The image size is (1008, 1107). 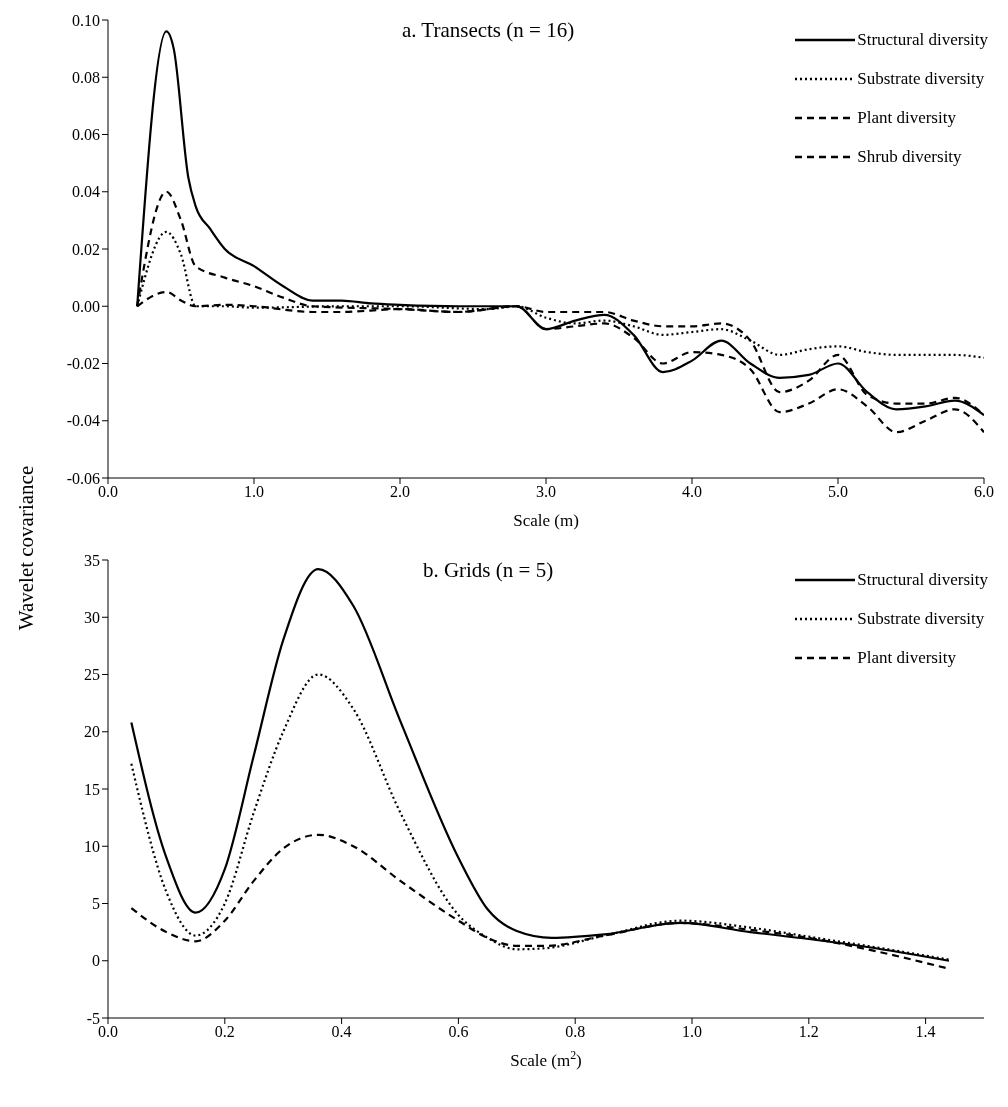 I want to click on x-tick-label: 1.2, so click(x=808, y=1032).